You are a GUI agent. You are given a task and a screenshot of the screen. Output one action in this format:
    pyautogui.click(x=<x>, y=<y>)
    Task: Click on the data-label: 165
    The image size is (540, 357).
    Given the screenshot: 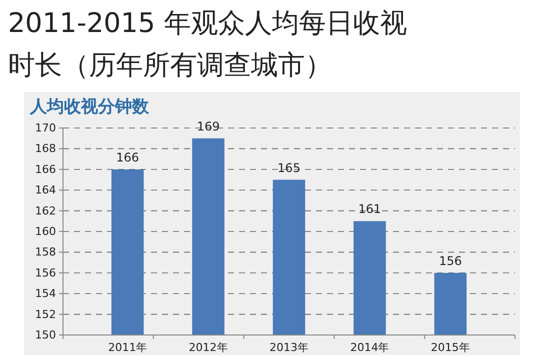 What is the action you would take?
    pyautogui.click(x=289, y=167)
    